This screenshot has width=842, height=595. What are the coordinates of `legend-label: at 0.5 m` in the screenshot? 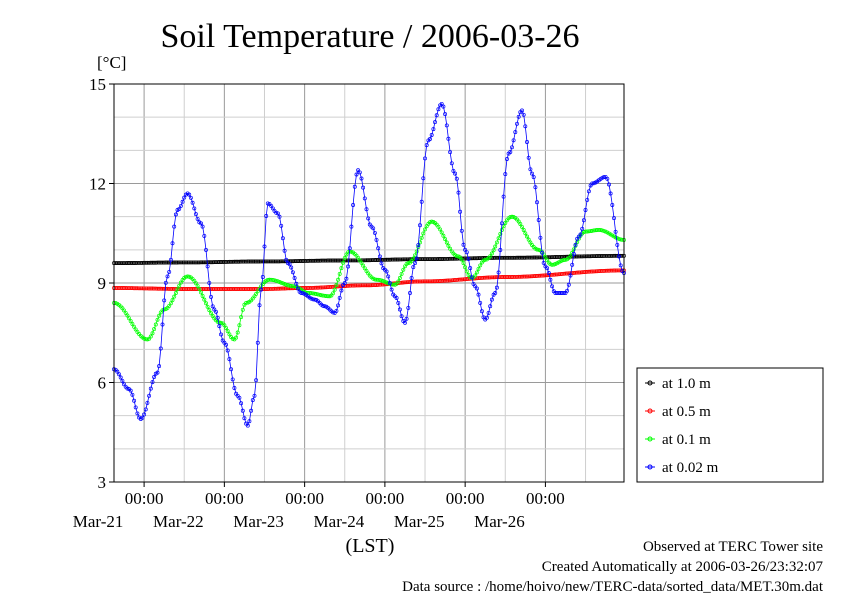 It's located at (686, 412).